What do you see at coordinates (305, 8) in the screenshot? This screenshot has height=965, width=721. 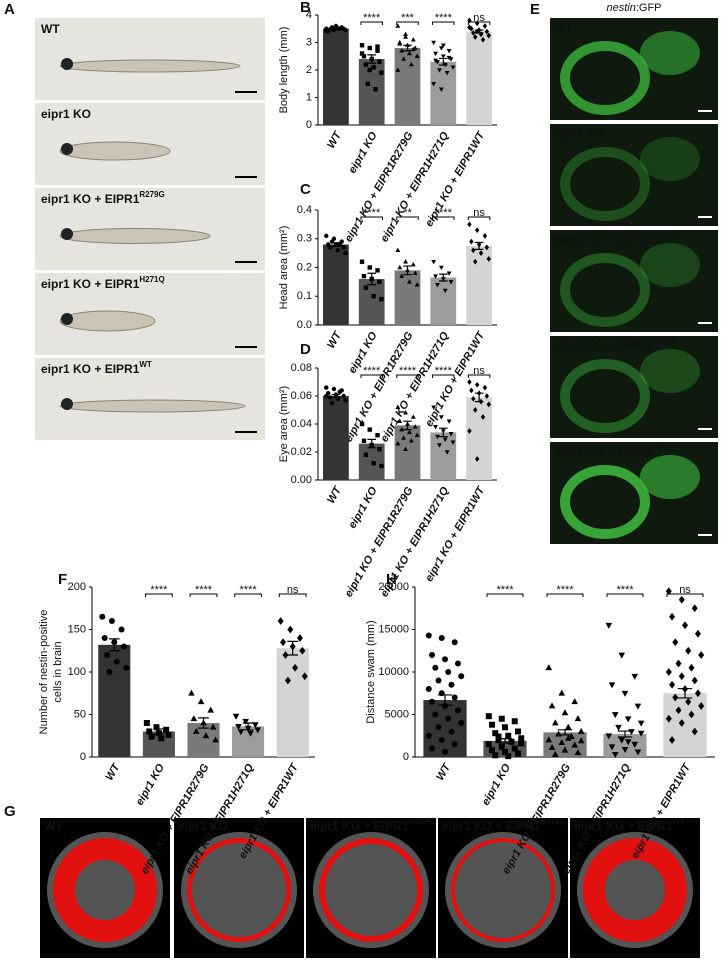 I see `panel-letter: B` at bounding box center [305, 8].